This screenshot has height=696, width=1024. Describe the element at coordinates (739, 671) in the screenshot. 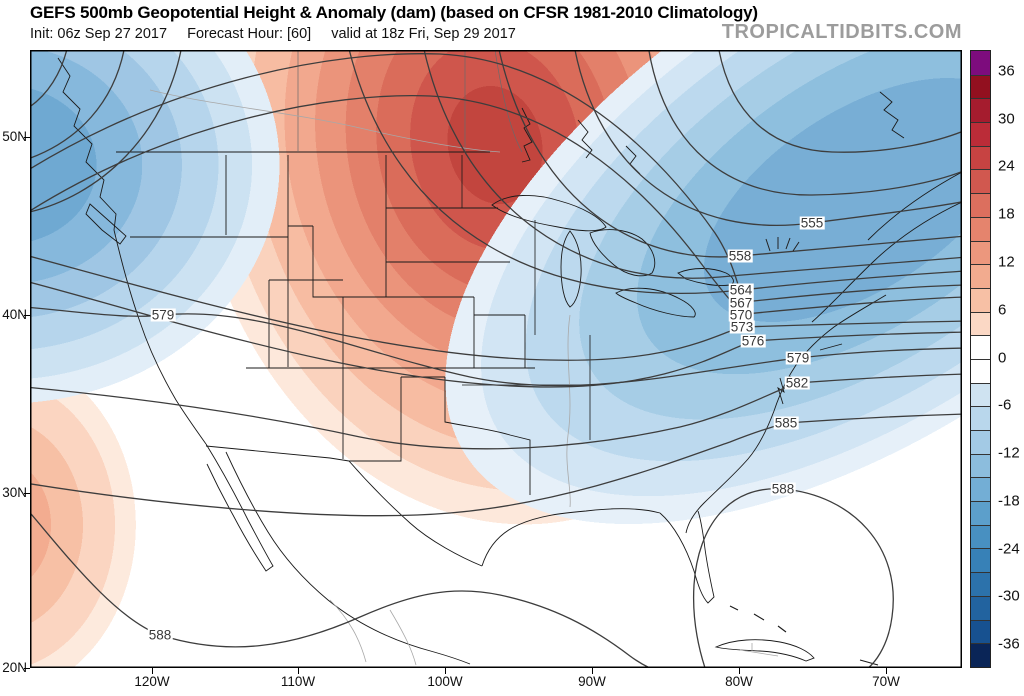

I see `lon-tick-80W` at that location.